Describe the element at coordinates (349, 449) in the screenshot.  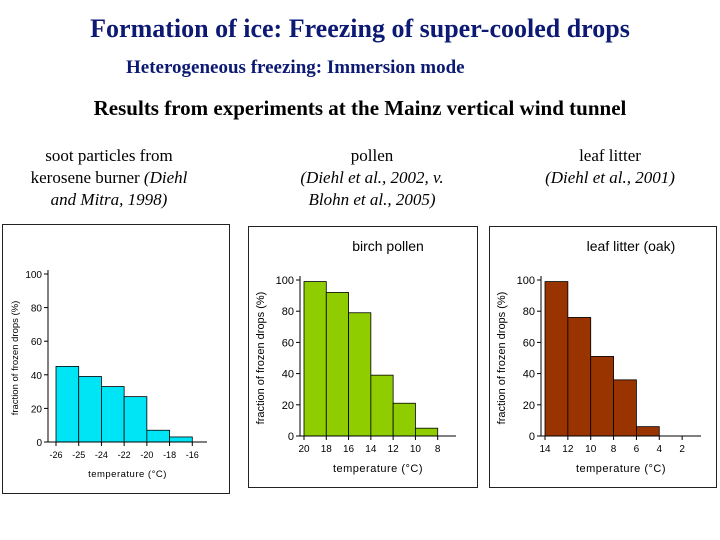
I see `x-tick-label: 16` at that location.